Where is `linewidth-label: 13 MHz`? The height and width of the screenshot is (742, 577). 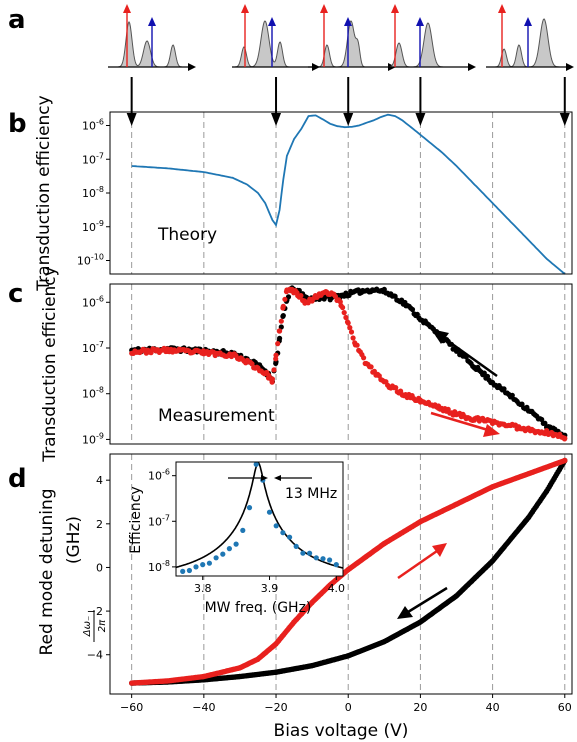
linewidth-label: 13 MHz is located at coordinates (311, 494).